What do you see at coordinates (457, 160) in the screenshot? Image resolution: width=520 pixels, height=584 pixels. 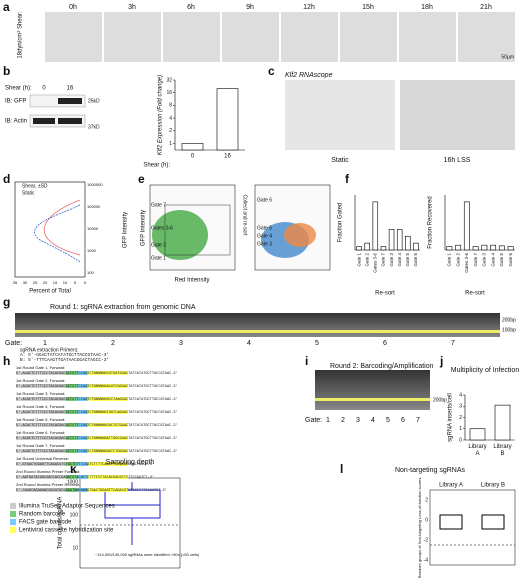 I see `text: 16h LSS` at bounding box center [457, 160].